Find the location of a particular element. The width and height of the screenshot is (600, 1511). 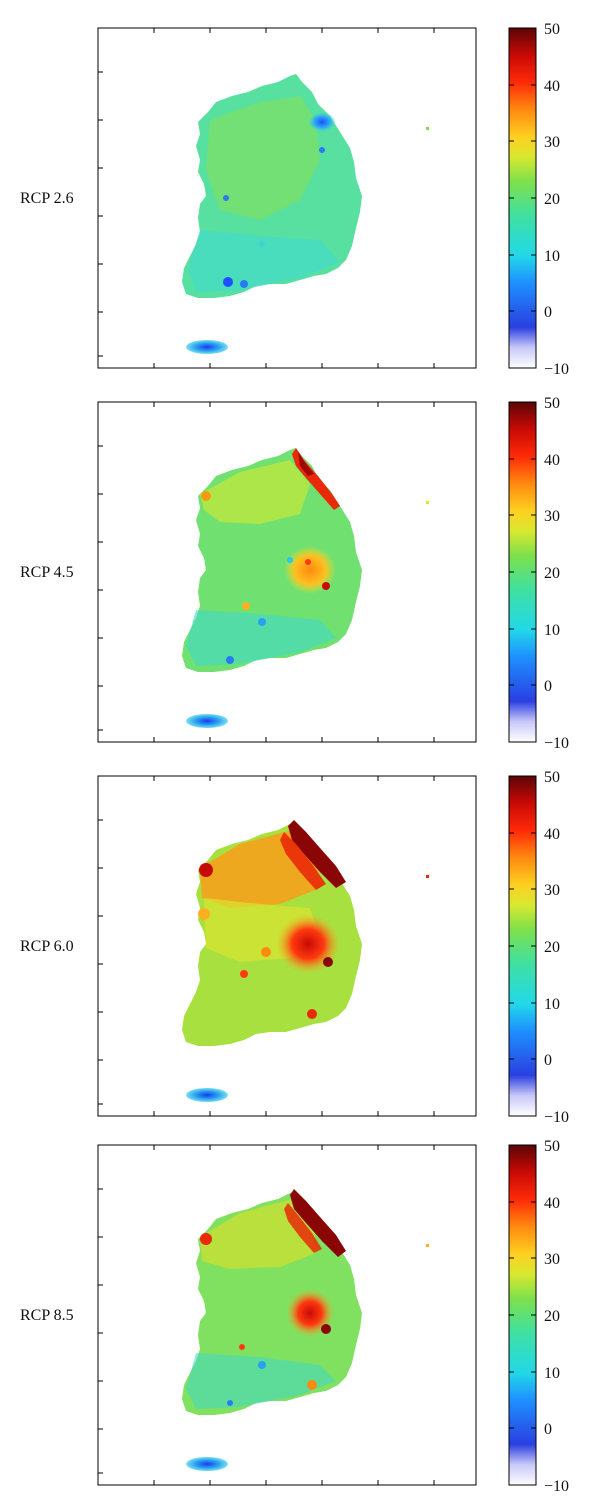

northeast-cold-spot is located at coordinates (322, 122).